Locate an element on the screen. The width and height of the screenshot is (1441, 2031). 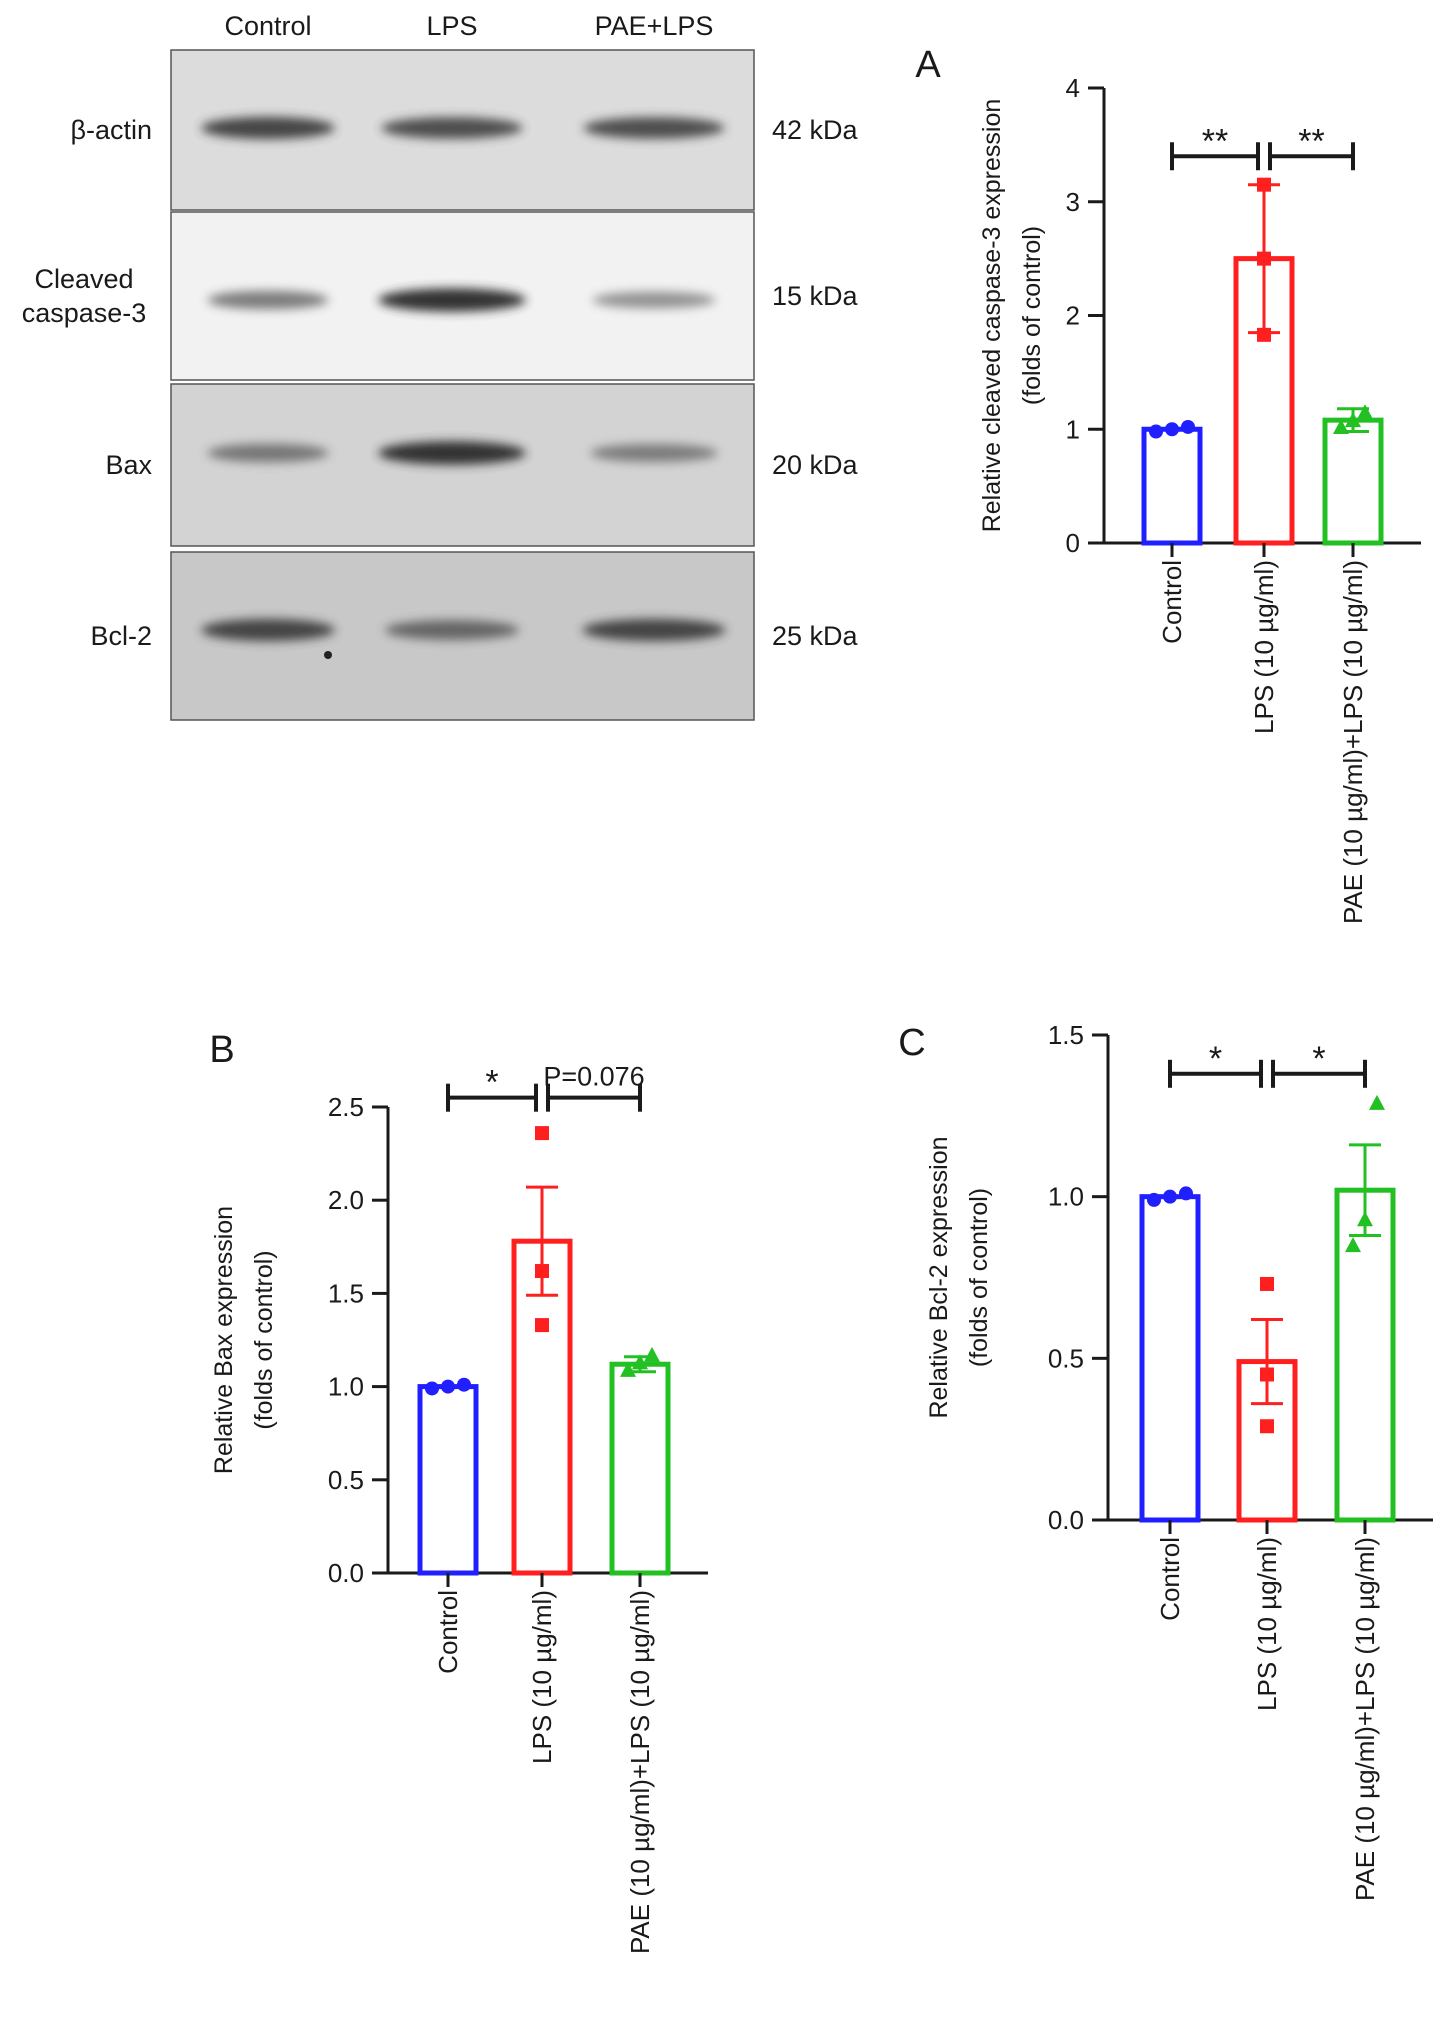
significance-label: P=0.076 is located at coordinates (593, 1077).